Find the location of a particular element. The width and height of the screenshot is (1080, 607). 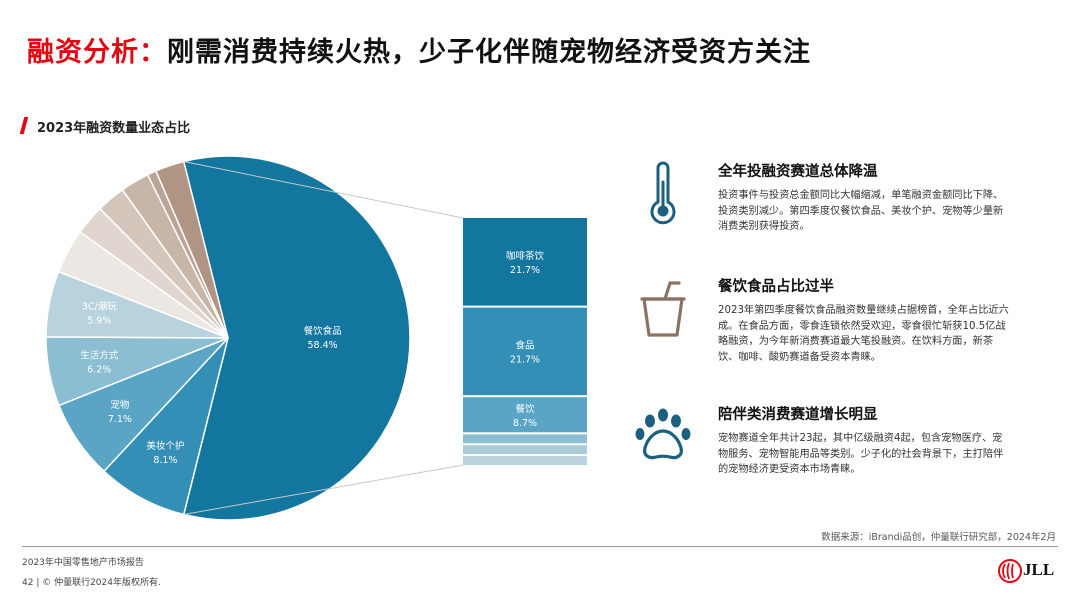

pie-label-0: 餐饮食品 is located at coordinates (323, 331).